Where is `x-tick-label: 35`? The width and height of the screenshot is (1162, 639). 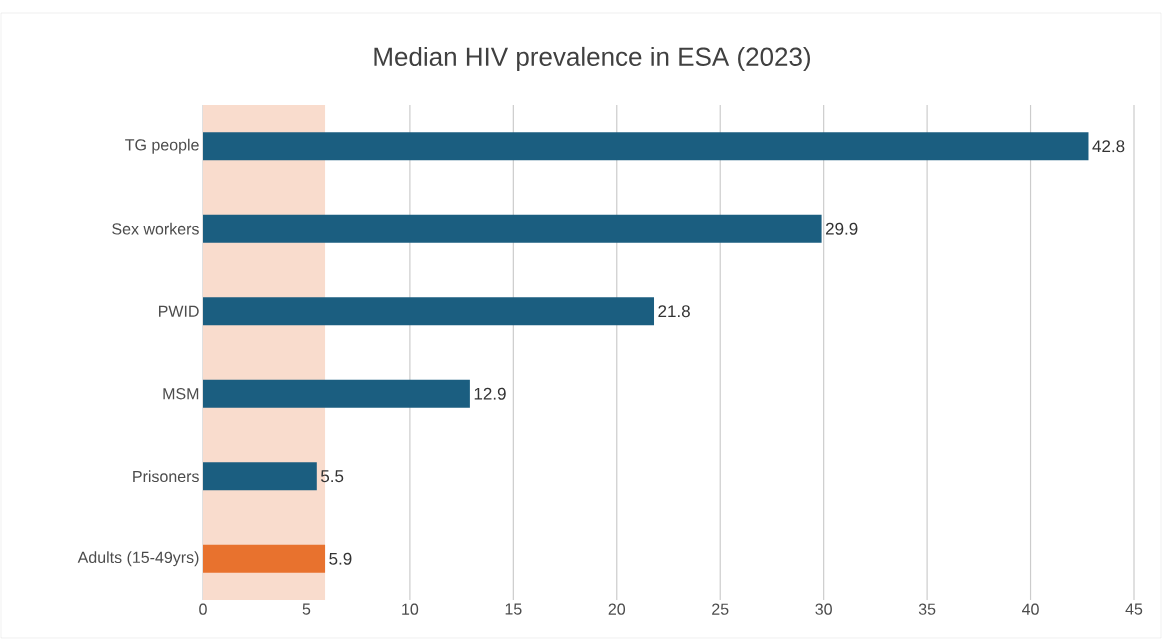 x-tick-label: 35 is located at coordinates (927, 609).